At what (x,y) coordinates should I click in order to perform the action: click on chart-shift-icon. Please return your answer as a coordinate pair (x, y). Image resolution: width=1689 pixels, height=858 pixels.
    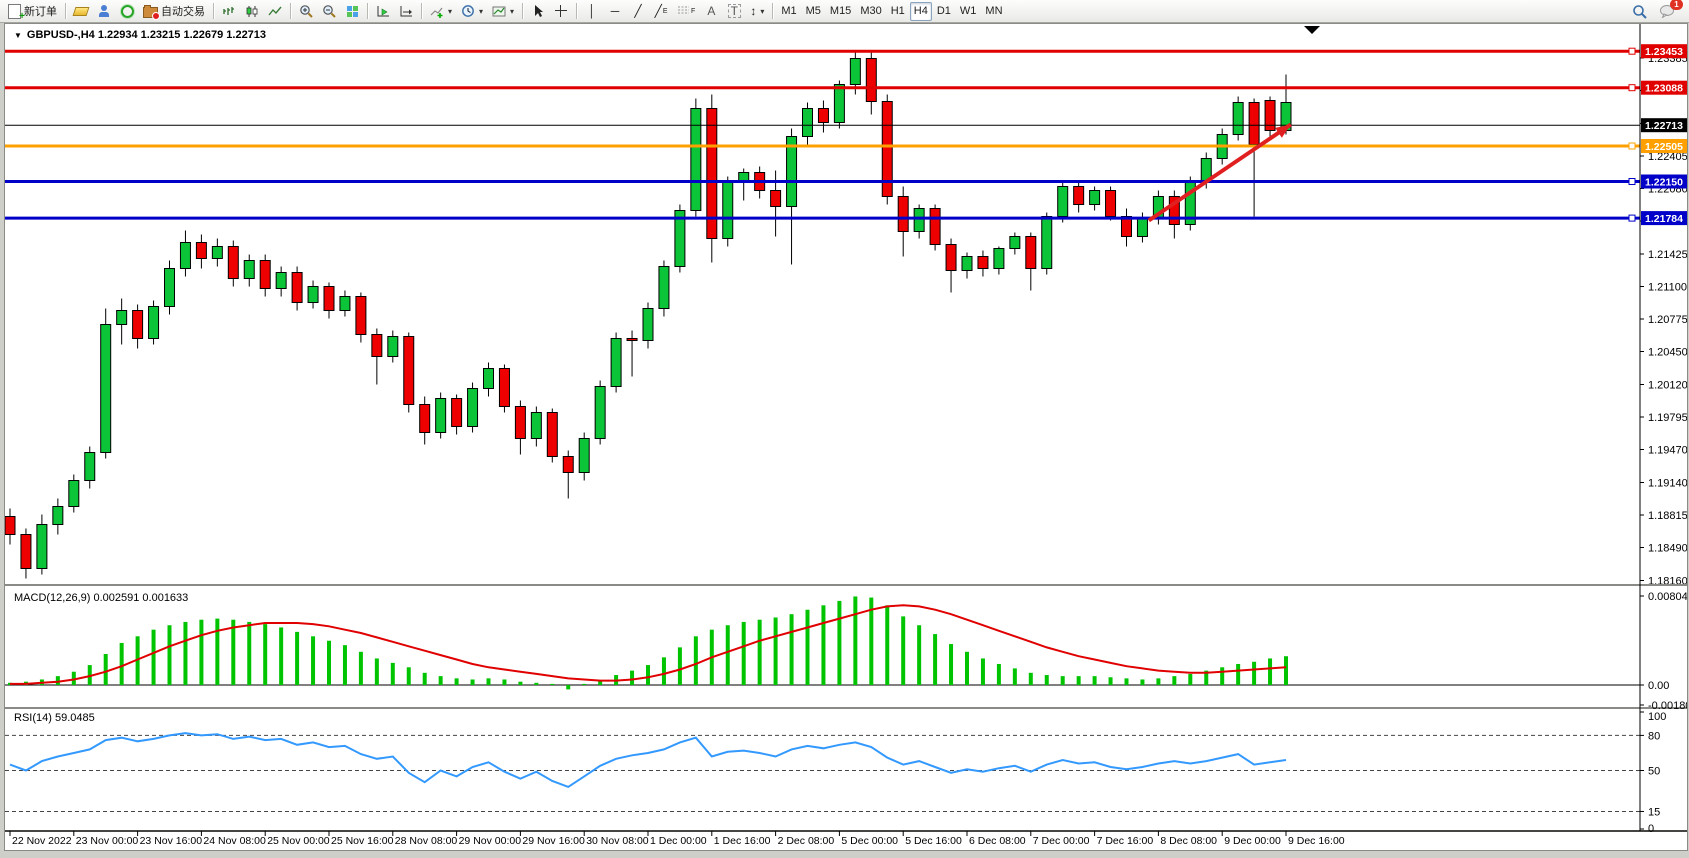
    Looking at the image, I should click on (406, 10).